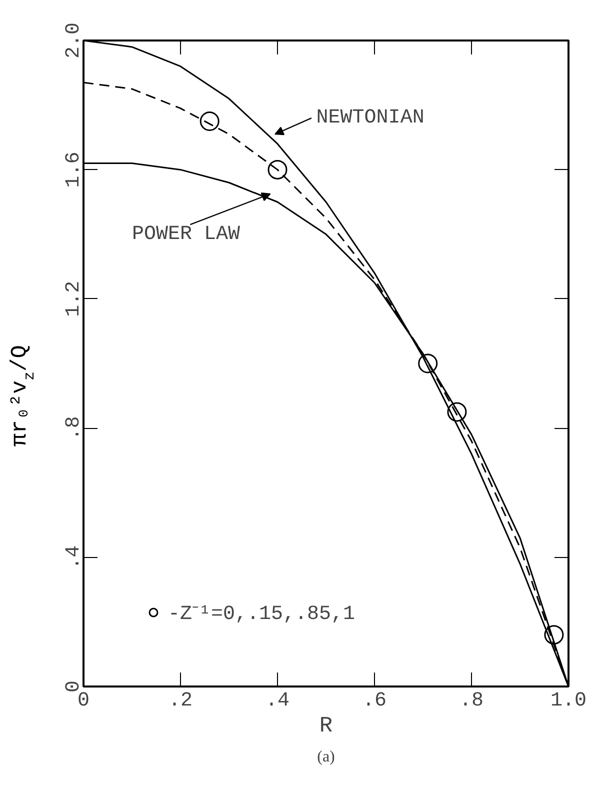 This screenshot has width=593, height=800. What do you see at coordinates (278, 701) in the screenshot?
I see `x-tick-label: .4` at bounding box center [278, 701].